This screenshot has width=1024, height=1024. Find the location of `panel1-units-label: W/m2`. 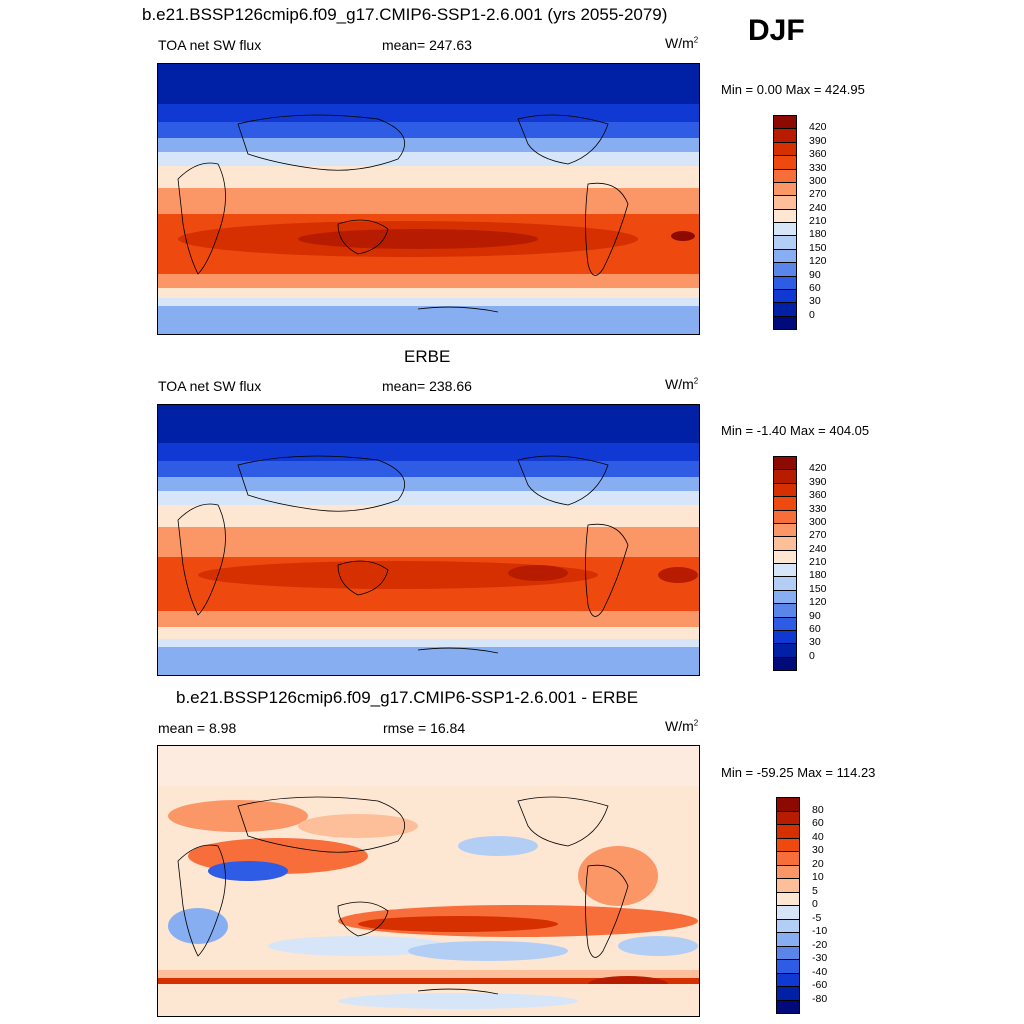

panel1-units-label: W/m2 is located at coordinates (682, 43).